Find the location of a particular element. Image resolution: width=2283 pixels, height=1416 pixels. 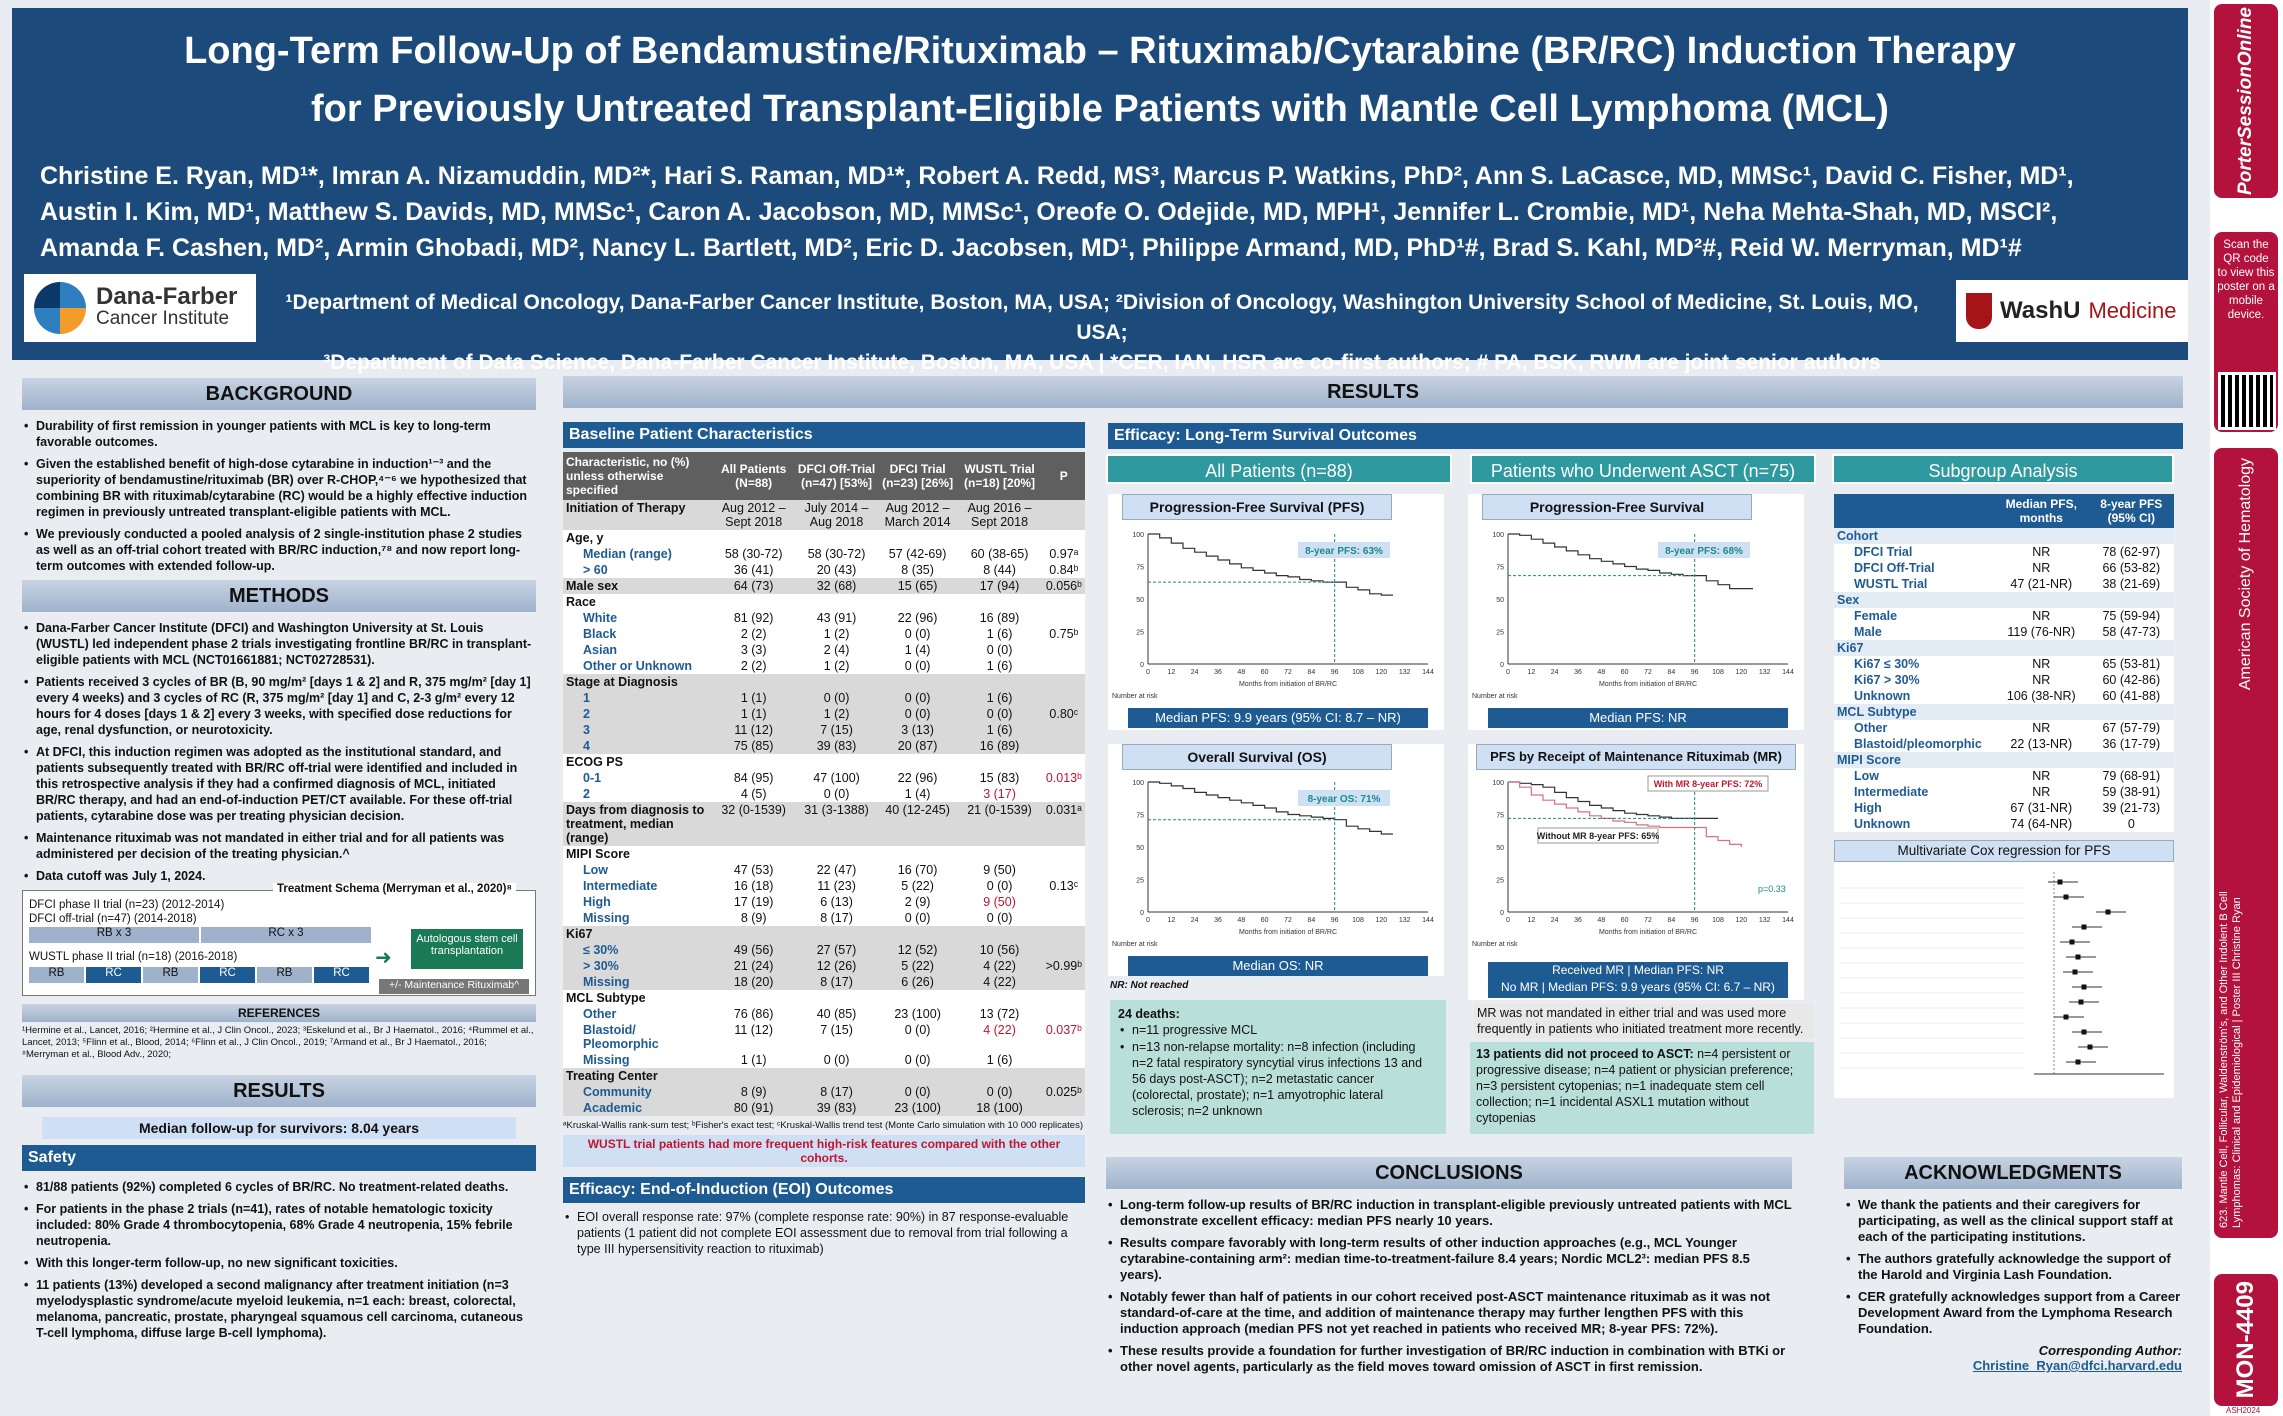

table-cell: 1 (2) is located at coordinates (836, 714).